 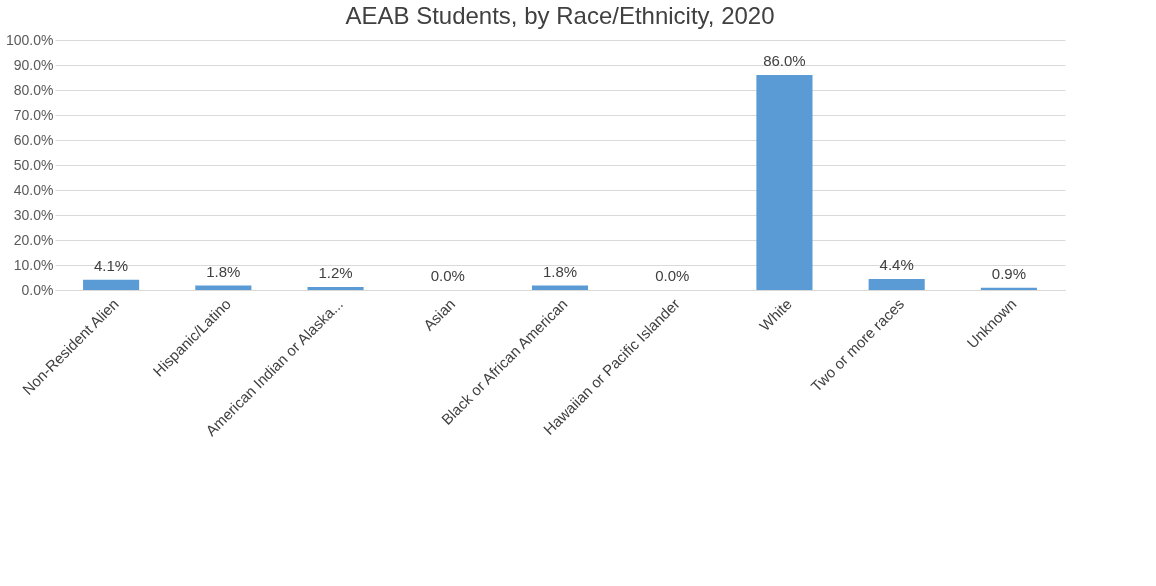 I want to click on y-tick-label: 10.0%, so click(x=33, y=264).